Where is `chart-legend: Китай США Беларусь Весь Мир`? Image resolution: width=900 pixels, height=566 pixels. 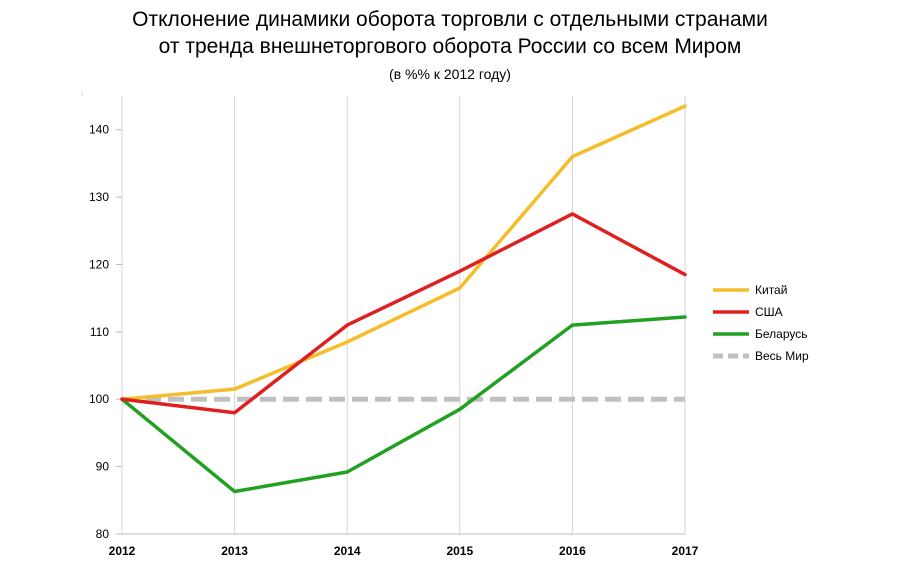 chart-legend: Китай США Беларусь Весь Мир is located at coordinates (761, 323).